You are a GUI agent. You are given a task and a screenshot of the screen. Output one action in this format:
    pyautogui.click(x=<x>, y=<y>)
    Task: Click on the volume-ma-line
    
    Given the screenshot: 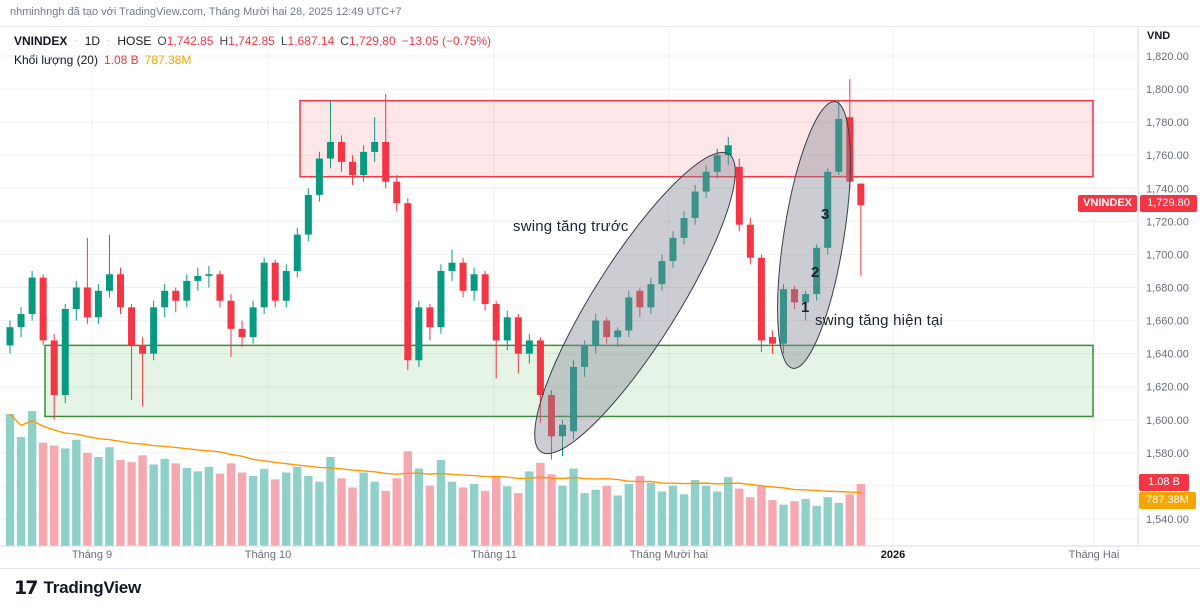 What is the action you would take?
    pyautogui.click(x=435, y=453)
    